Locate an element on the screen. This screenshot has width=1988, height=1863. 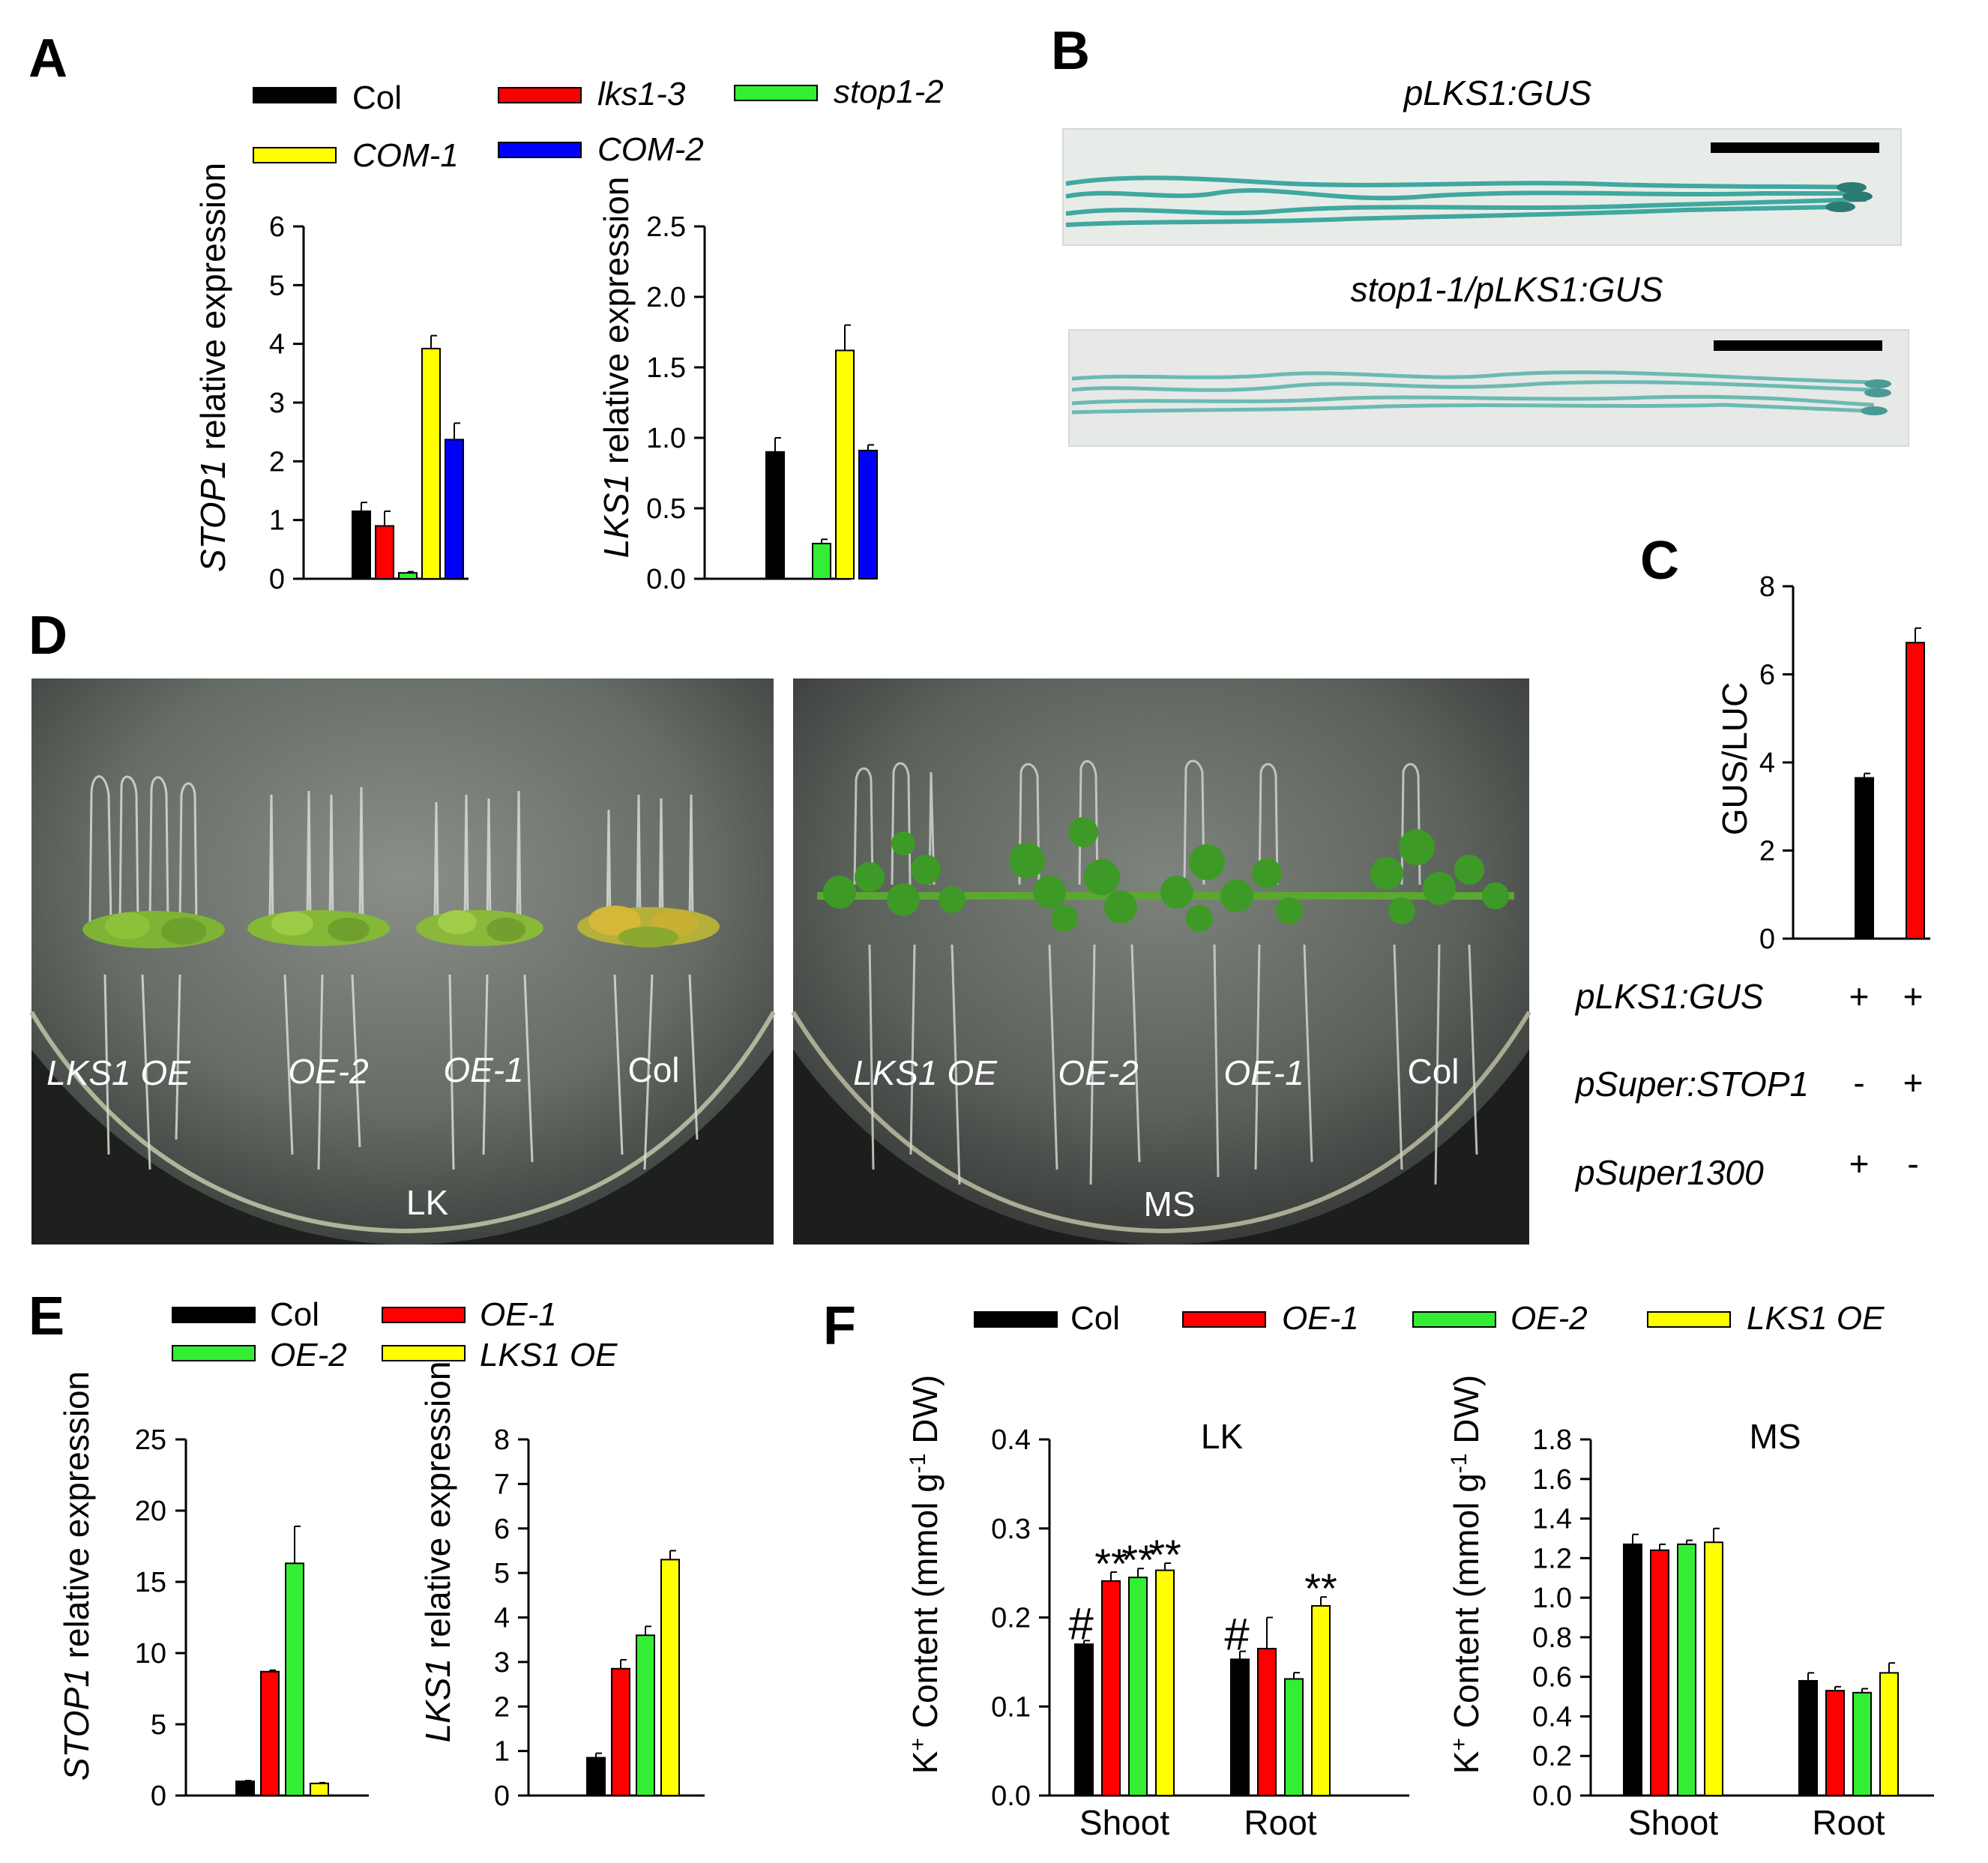
panel-label-b: B is located at coordinates (1070, 51).